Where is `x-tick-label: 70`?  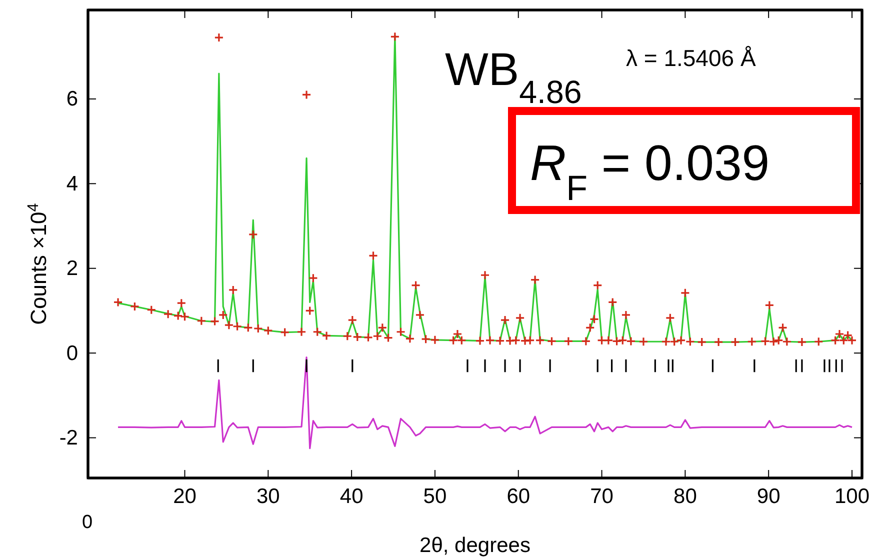 x-tick-label: 70 is located at coordinates (602, 496).